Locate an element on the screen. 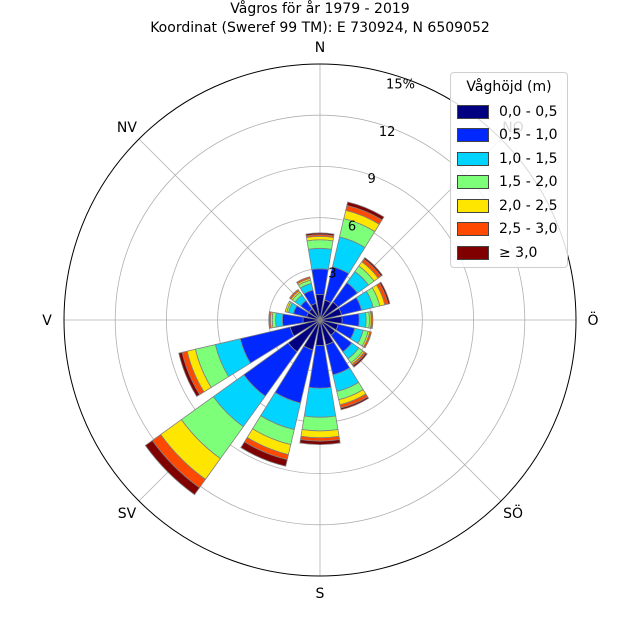 This screenshot has width=640, height=640. legend-item: 2,0 - 2,5 is located at coordinates (509, 206).